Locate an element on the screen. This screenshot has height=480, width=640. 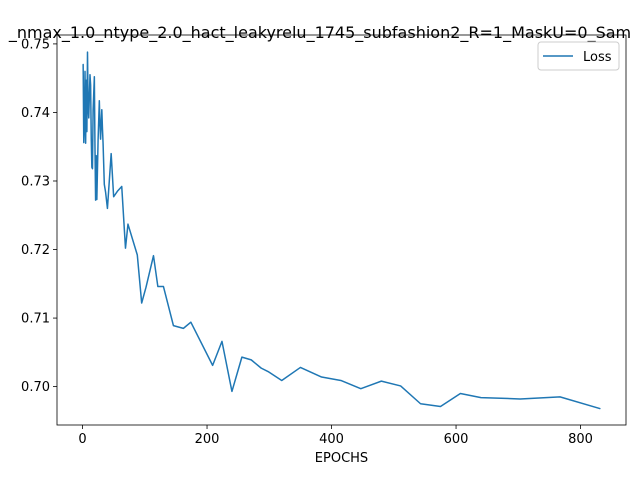
x-axis: 0 200 400 600 800 is located at coordinates (335, 436).